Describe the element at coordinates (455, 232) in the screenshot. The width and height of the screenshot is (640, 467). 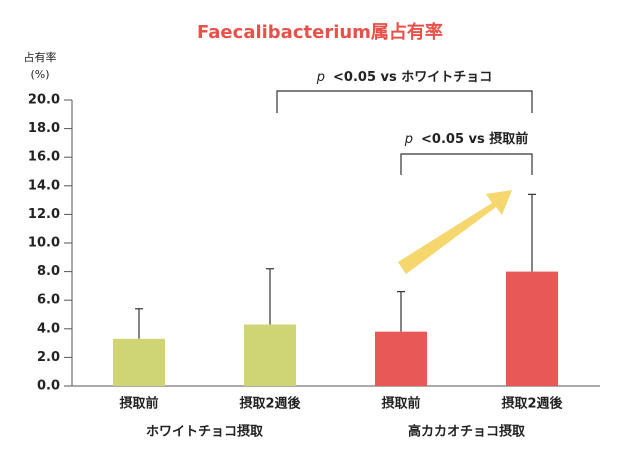
I see `trend-arrow` at that location.